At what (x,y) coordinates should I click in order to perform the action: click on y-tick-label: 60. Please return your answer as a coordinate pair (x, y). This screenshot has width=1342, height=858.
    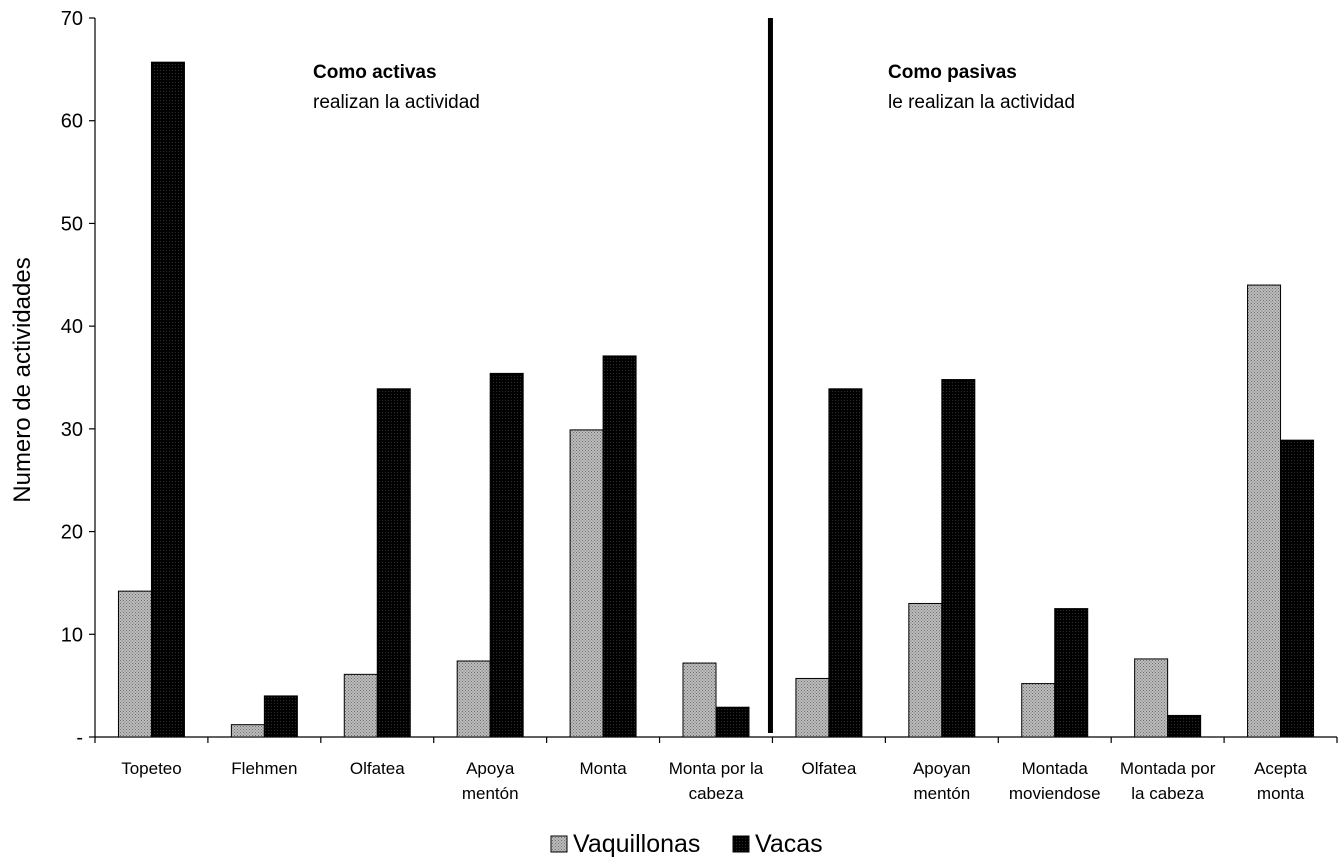
    Looking at the image, I should click on (72, 122).